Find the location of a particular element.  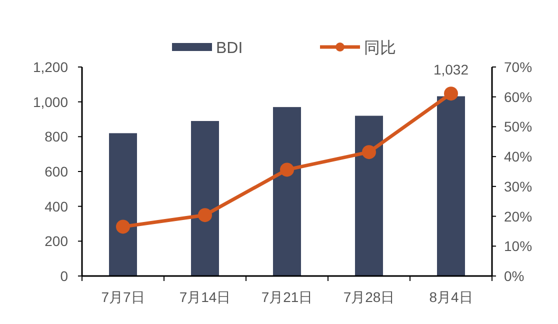

y-tick-label: 600 is located at coordinates (56, 172).